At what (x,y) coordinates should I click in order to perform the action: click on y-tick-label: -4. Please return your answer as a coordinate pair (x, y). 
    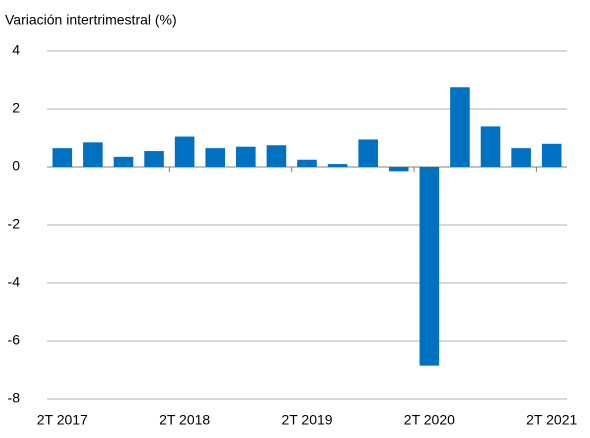
    Looking at the image, I should click on (14, 282).